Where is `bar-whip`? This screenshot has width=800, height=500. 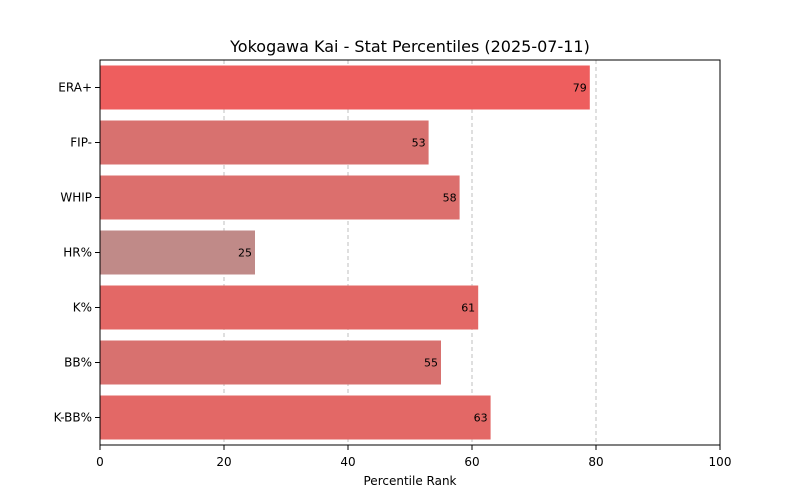
bar-whip is located at coordinates (280, 197).